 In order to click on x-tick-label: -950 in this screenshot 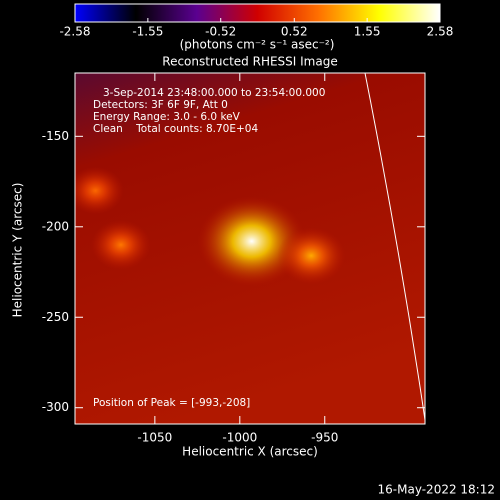, I will do `click(324, 438)`.